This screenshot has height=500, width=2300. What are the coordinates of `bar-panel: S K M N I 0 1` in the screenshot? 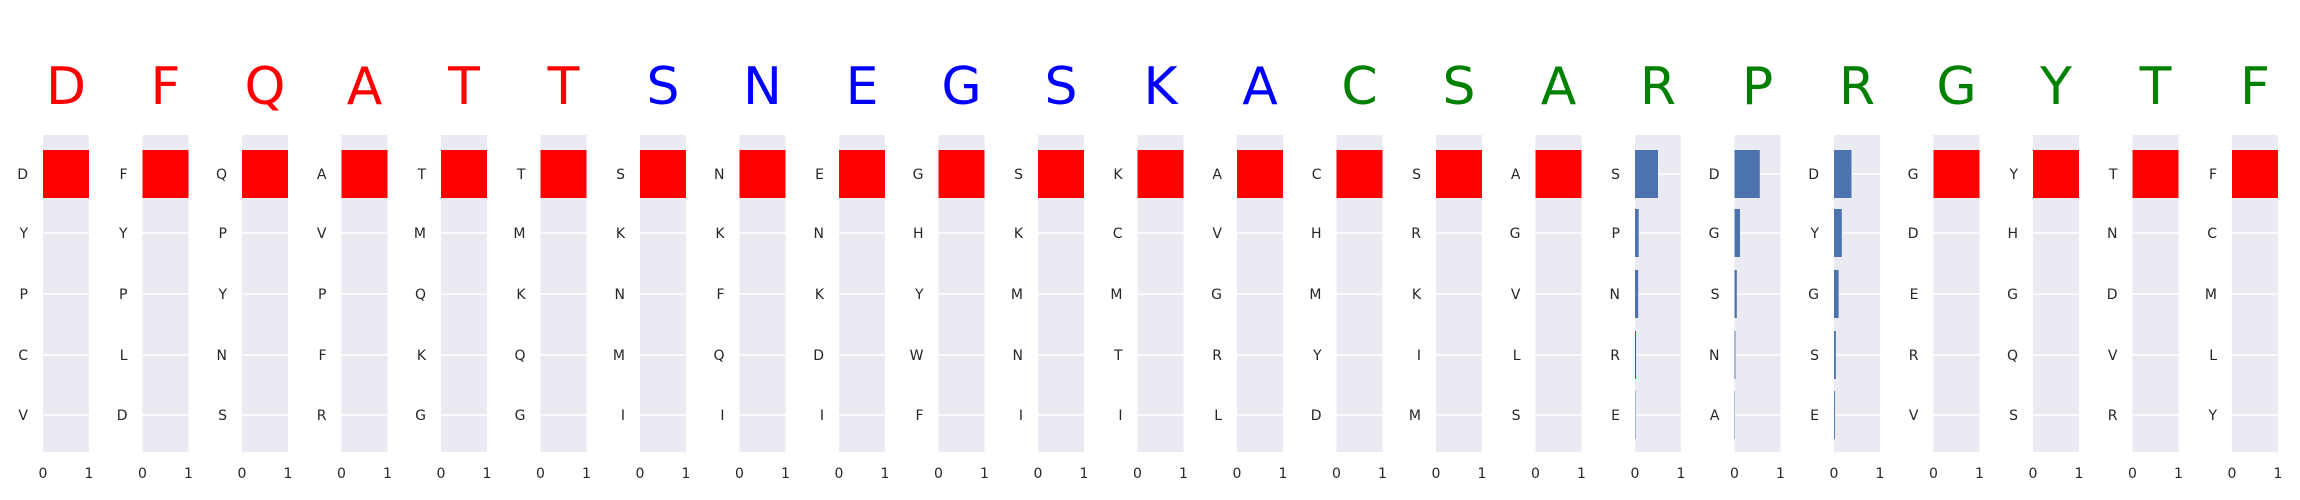 It's located at (1049, 308).